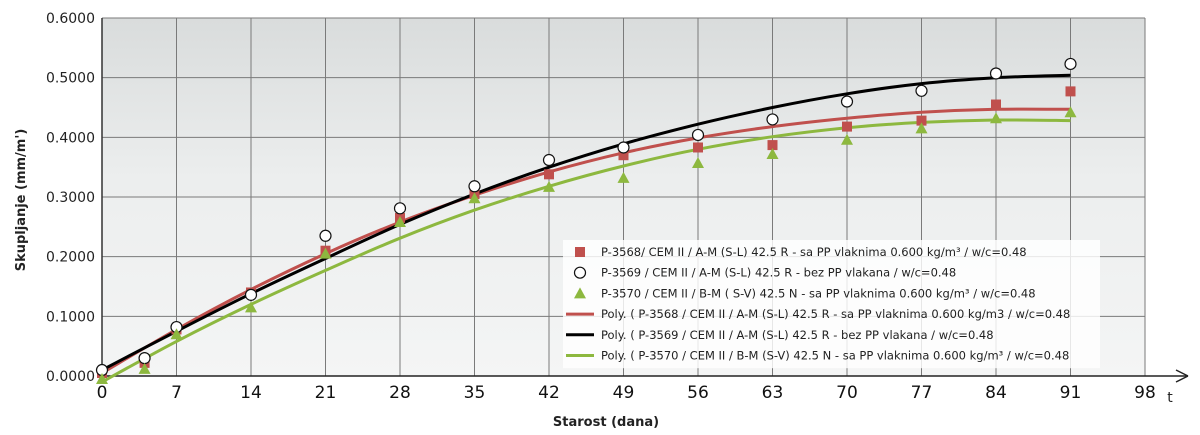  What do you see at coordinates (549, 393) in the screenshot?
I see `x-tick-label: 42` at bounding box center [549, 393].